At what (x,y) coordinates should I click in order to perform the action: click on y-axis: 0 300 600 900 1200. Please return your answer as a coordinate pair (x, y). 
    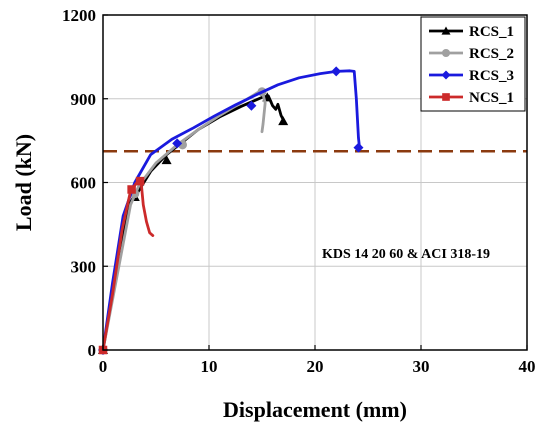
    Looking at the image, I should click on (85, 183).